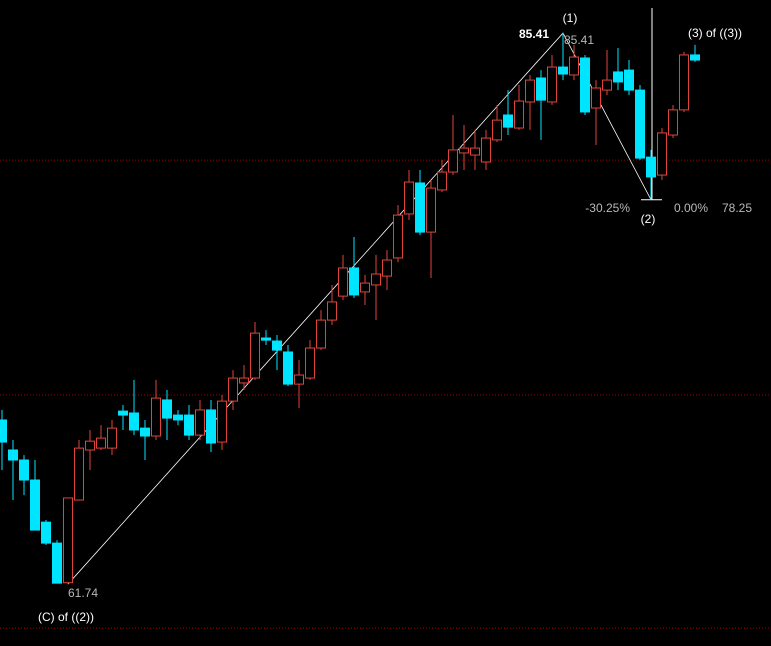 The width and height of the screenshot is (771, 646). I want to click on wave-c-label: (C) of ((2)), so click(66, 617).